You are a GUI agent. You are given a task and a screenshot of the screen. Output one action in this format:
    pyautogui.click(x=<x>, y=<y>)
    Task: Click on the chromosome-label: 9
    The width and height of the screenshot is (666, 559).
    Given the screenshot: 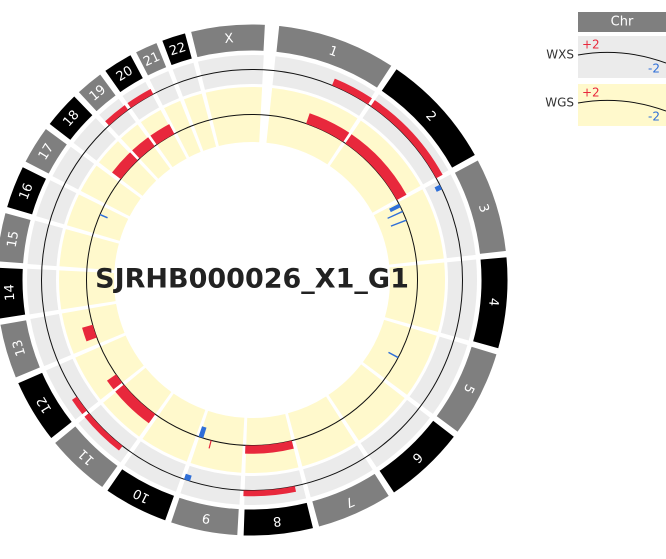 What is the action you would take?
    pyautogui.click(x=206, y=518)
    